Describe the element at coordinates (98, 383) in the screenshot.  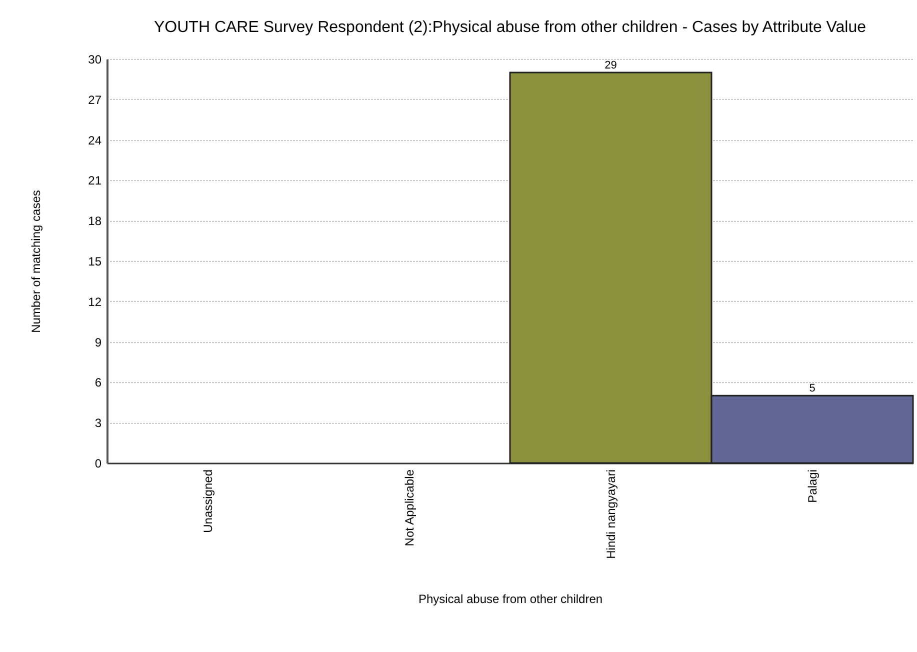
I see `y-tick-label: 6` at that location.